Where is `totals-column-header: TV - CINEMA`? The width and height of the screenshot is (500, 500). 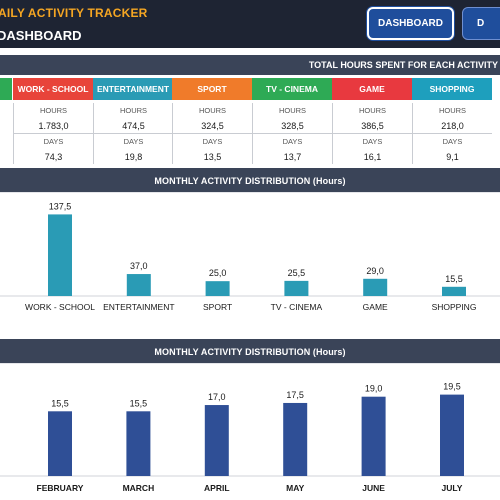
totals-column-header: TV - CINEMA is located at coordinates (292, 89).